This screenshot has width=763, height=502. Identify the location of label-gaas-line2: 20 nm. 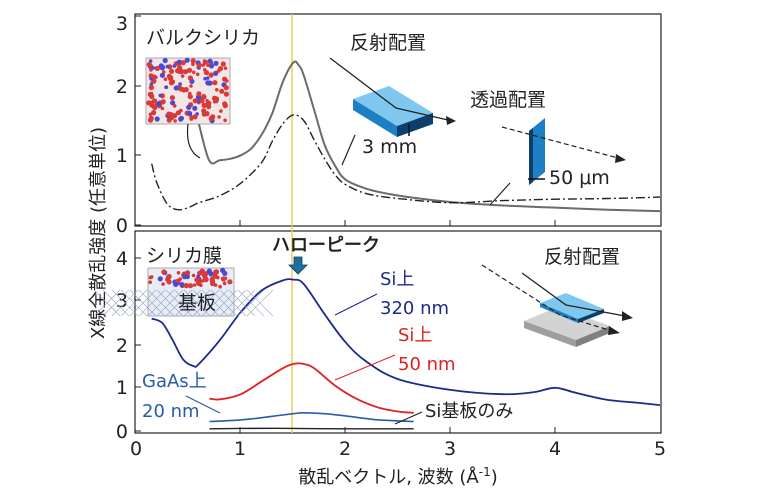
(171, 411).